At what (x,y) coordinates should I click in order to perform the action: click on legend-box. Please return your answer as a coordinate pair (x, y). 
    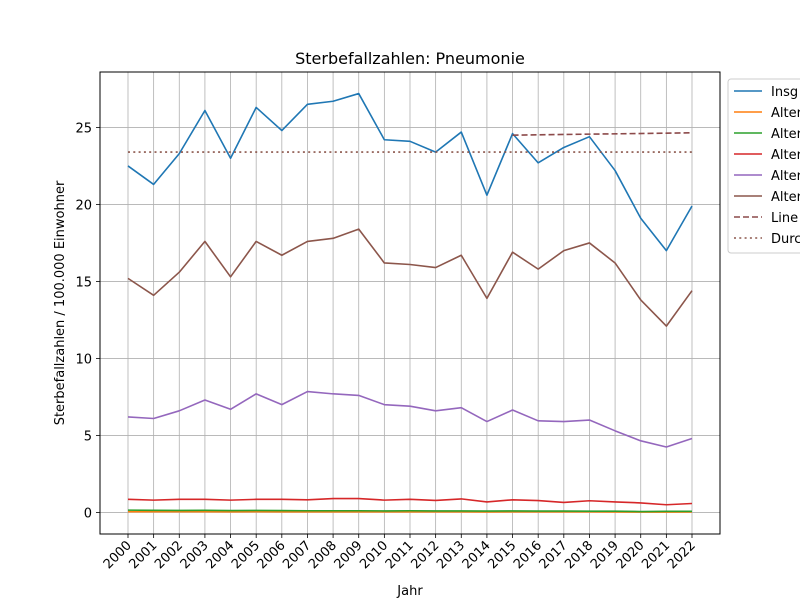
    Looking at the image, I should click on (763, 166).